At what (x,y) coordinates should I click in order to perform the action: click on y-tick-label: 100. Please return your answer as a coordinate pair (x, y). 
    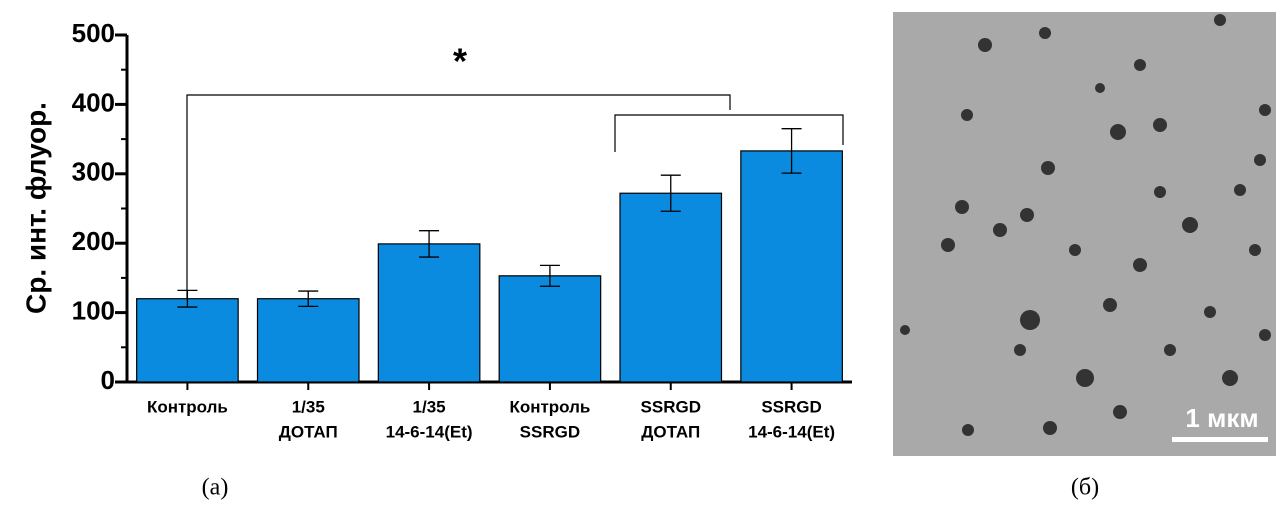
    Looking at the image, I should click on (93, 310).